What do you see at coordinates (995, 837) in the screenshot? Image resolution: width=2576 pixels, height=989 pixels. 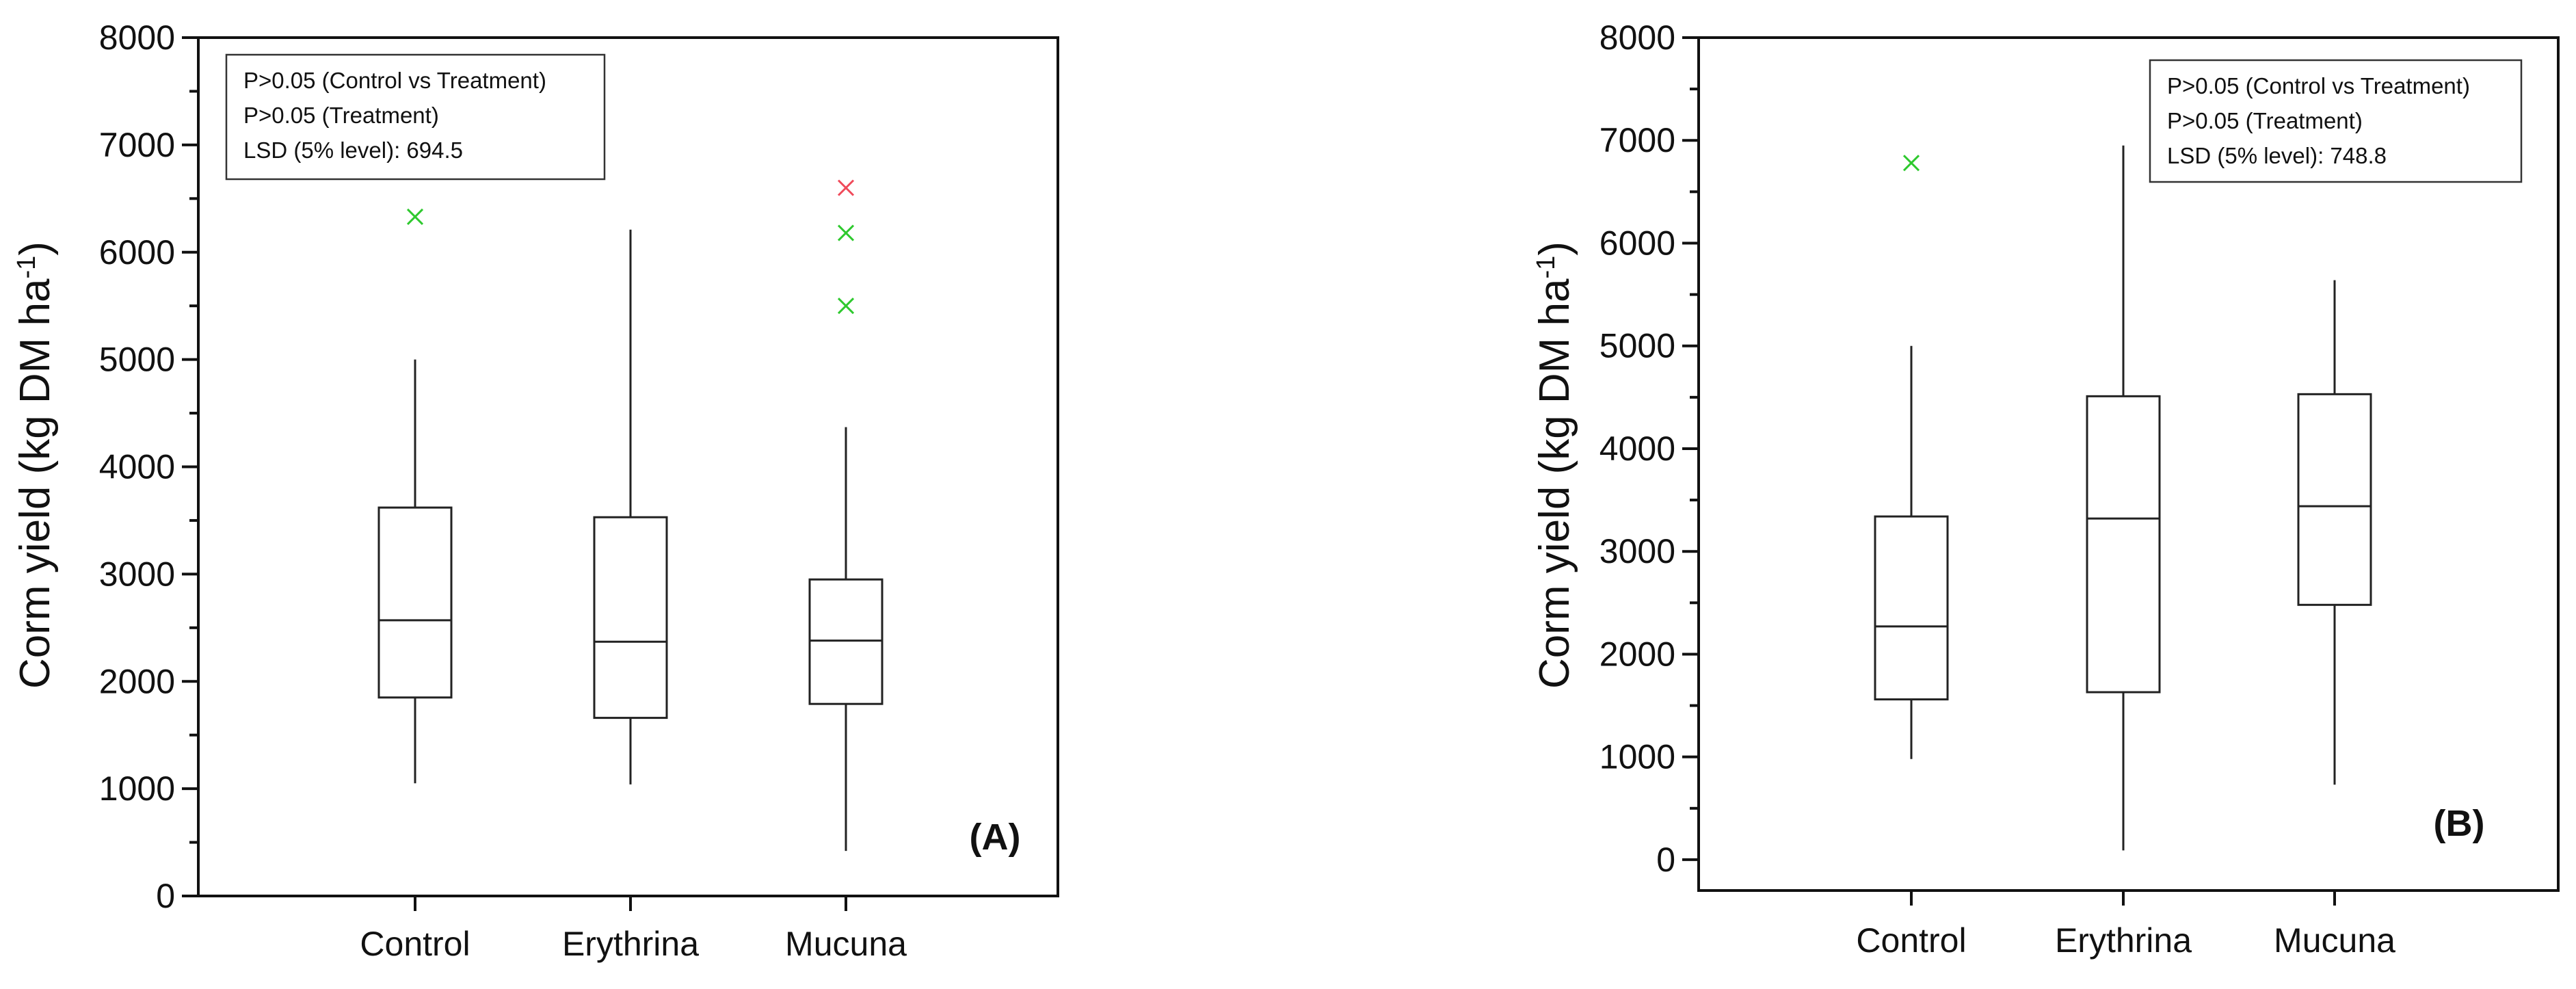 I see `panel-label: (A)` at bounding box center [995, 837].